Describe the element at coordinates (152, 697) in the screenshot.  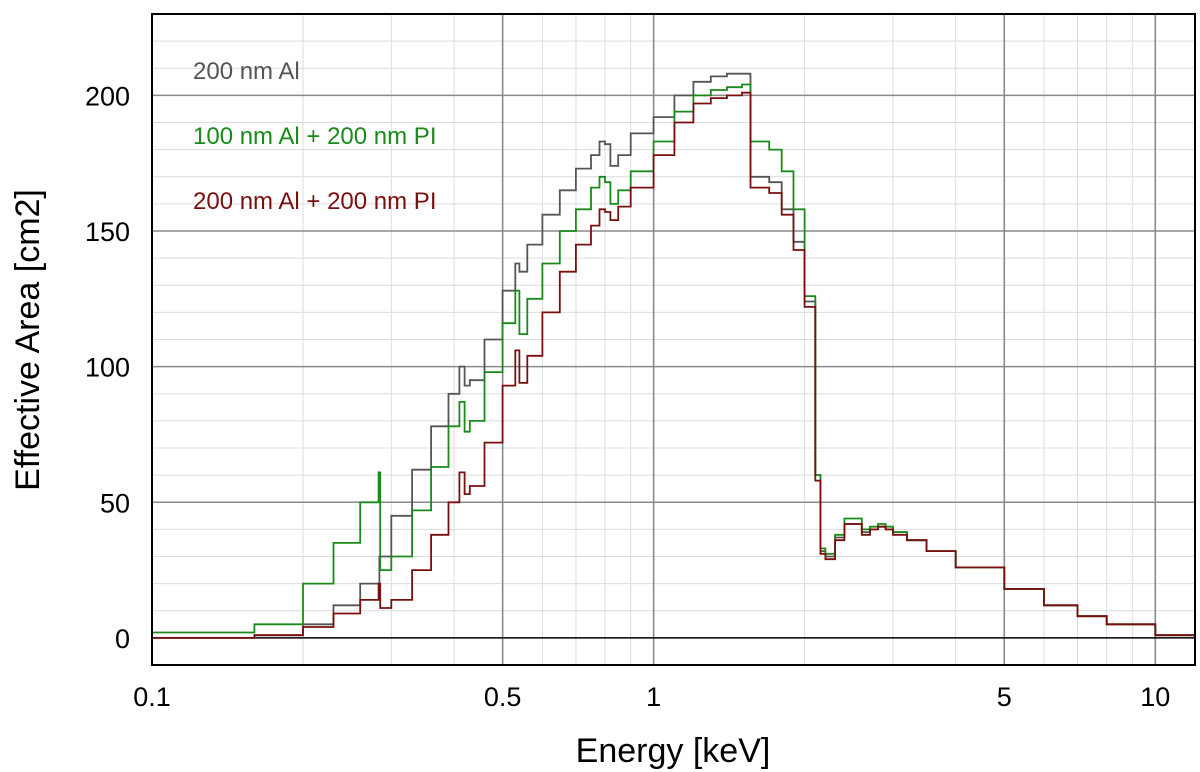
I see `x-tick-label: 0.1` at that location.